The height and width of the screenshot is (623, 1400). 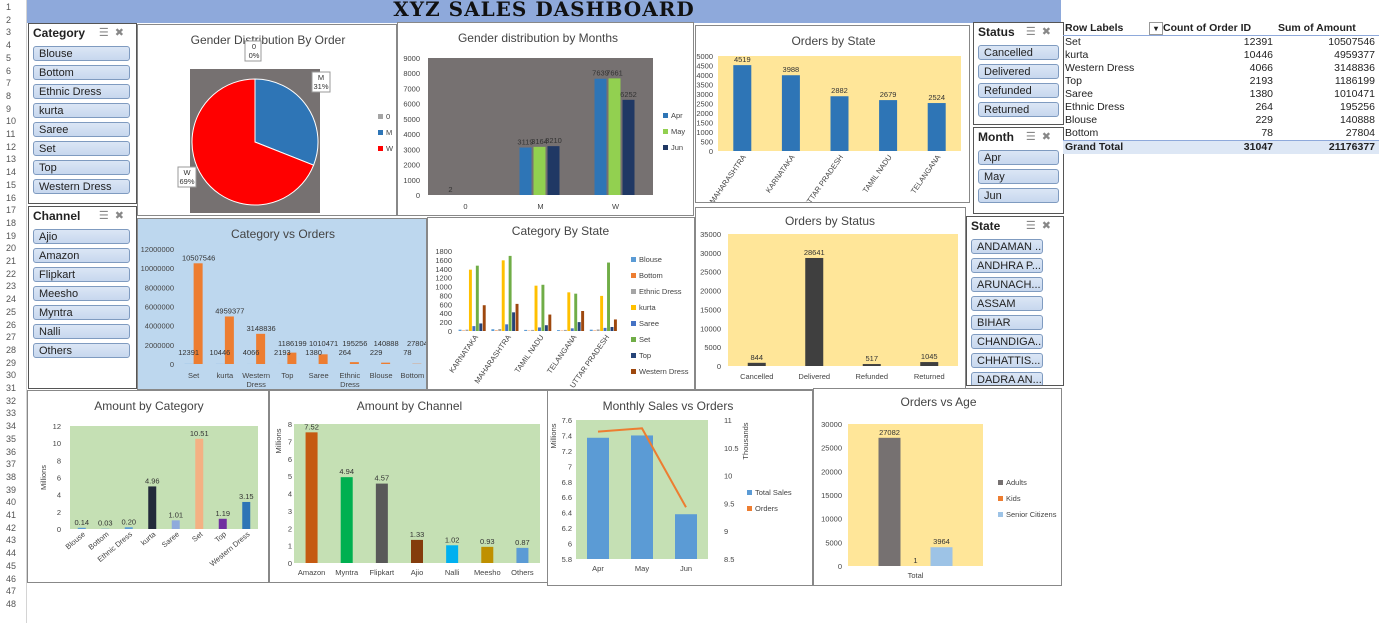 I want to click on x-tick-label: UTTAR PRADESH, so click(x=823, y=178).